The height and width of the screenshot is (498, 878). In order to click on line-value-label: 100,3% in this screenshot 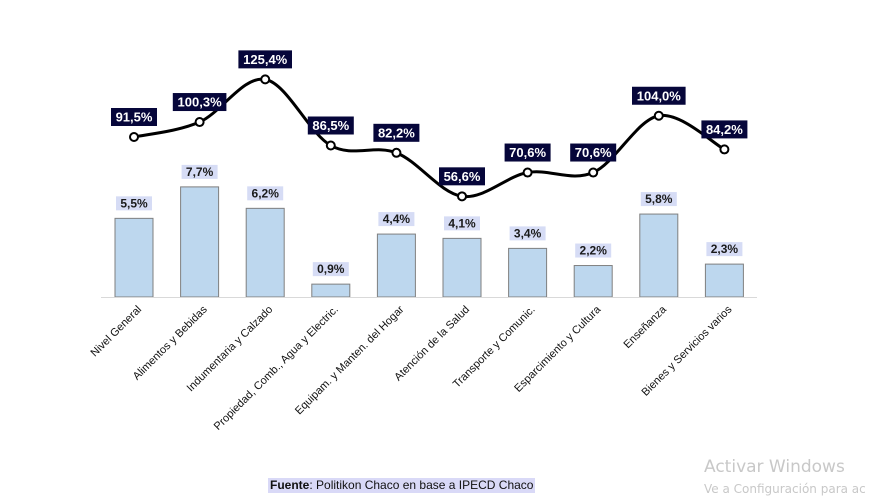, I will do `click(199, 102)`.